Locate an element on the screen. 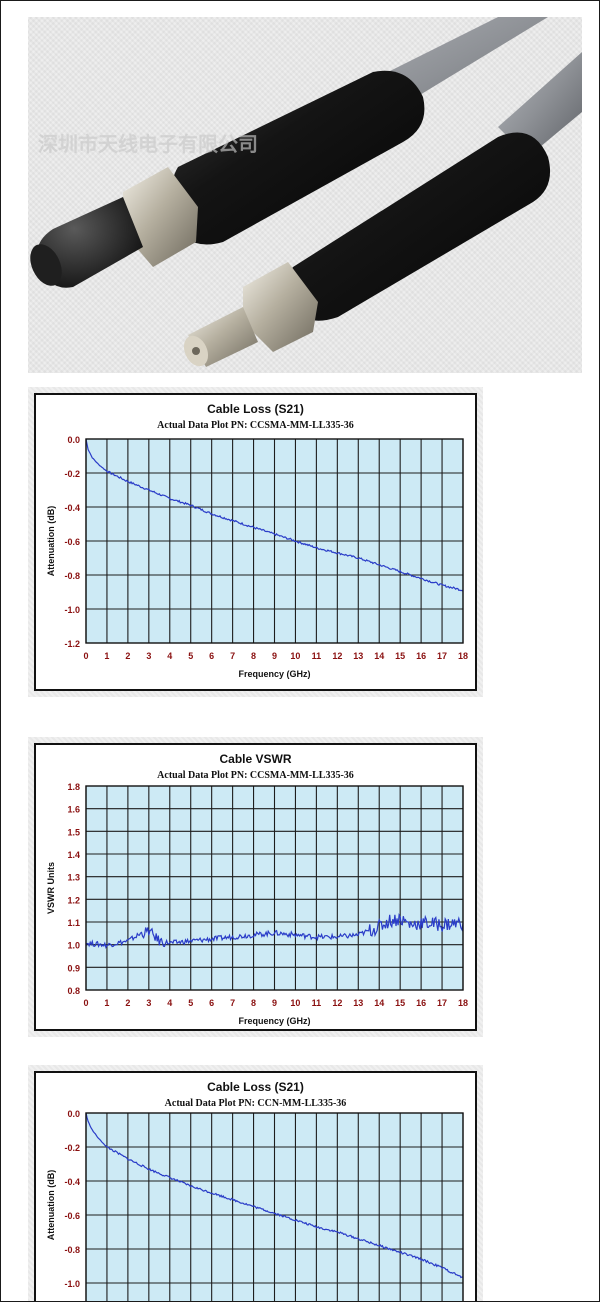  y-tick-label: 1.4 is located at coordinates (73, 855).